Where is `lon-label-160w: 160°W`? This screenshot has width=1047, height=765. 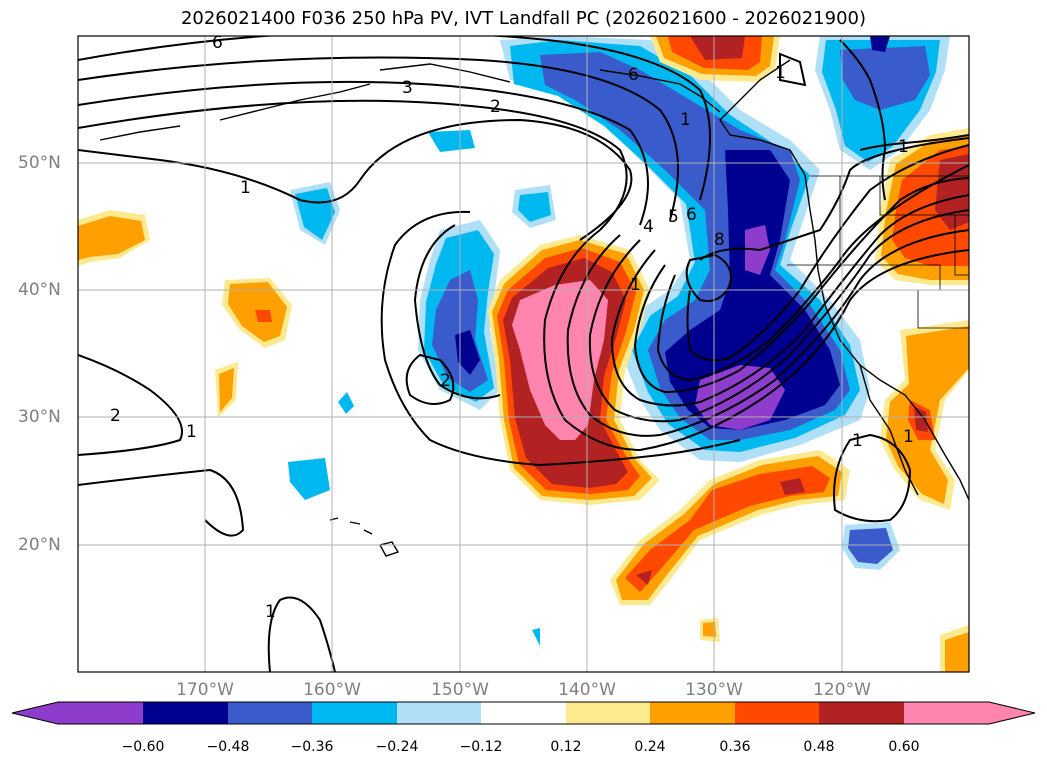 lon-label-160w: 160°W is located at coordinates (332, 690).